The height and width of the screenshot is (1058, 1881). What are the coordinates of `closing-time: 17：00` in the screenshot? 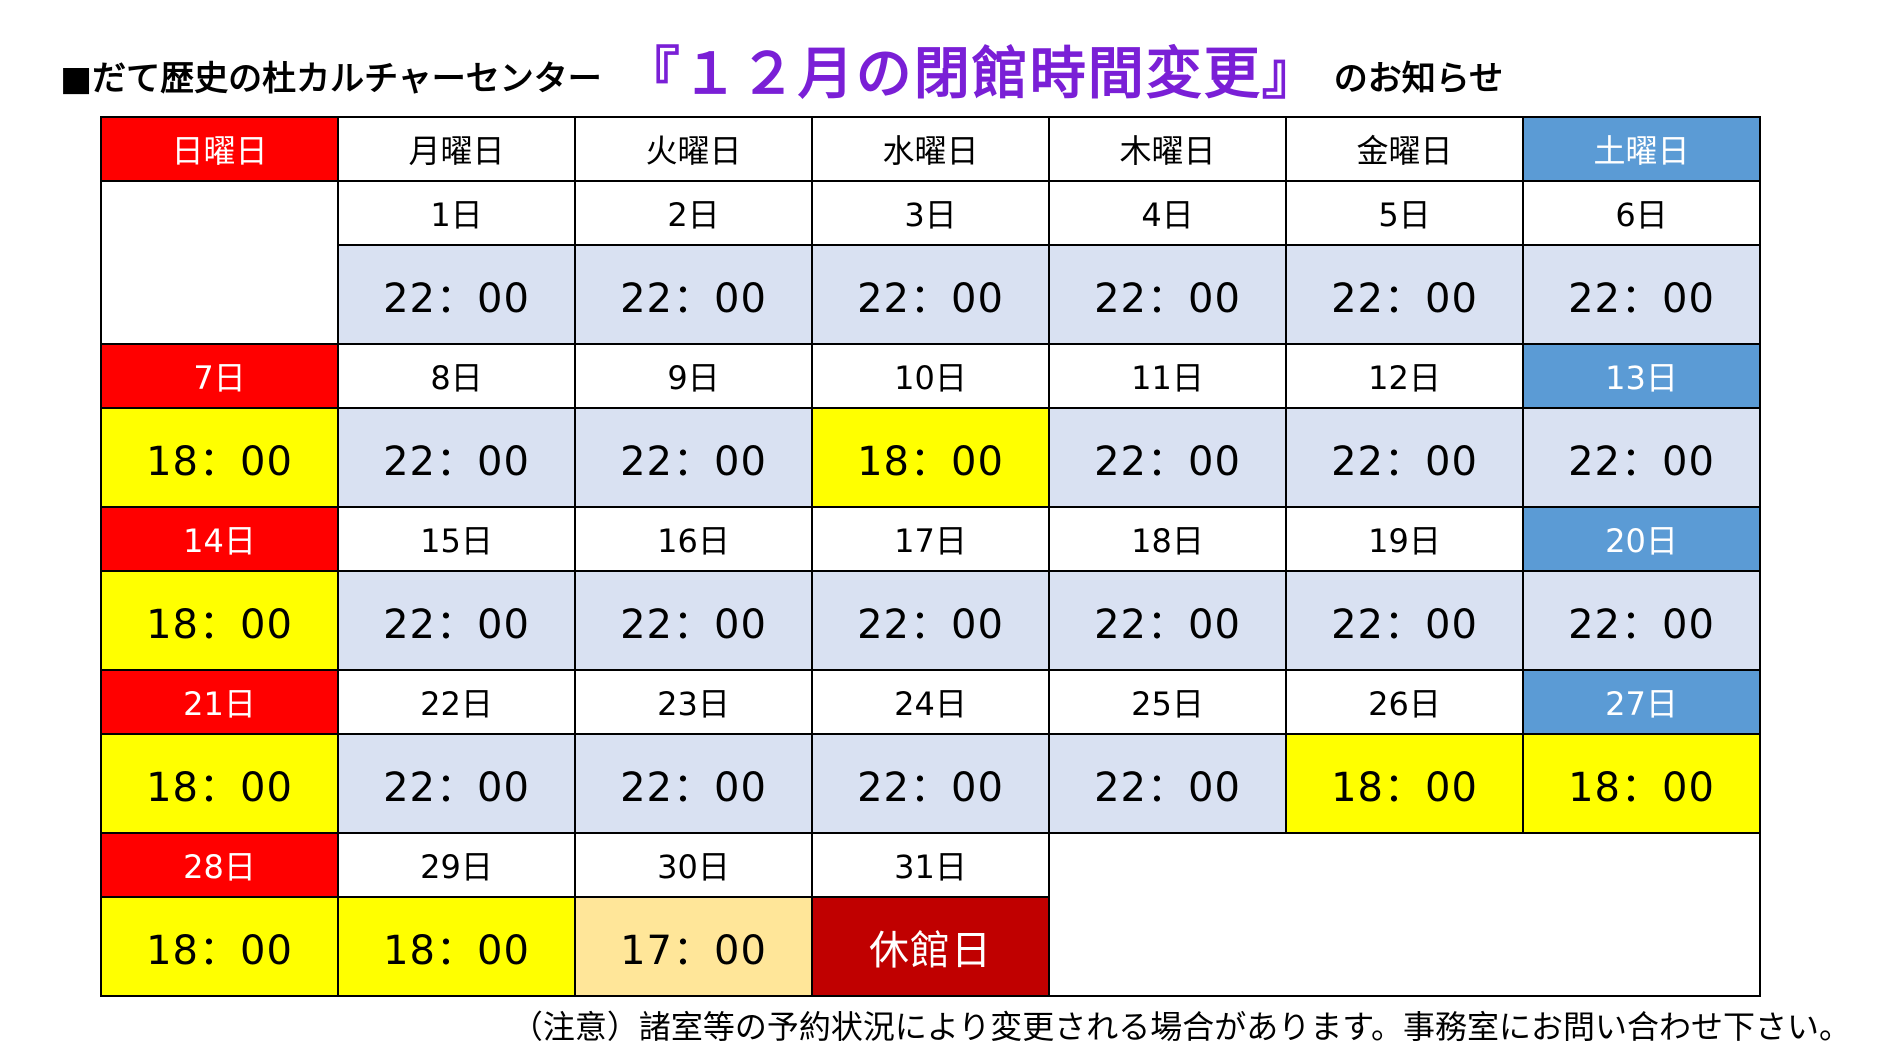 It's located at (693, 946).